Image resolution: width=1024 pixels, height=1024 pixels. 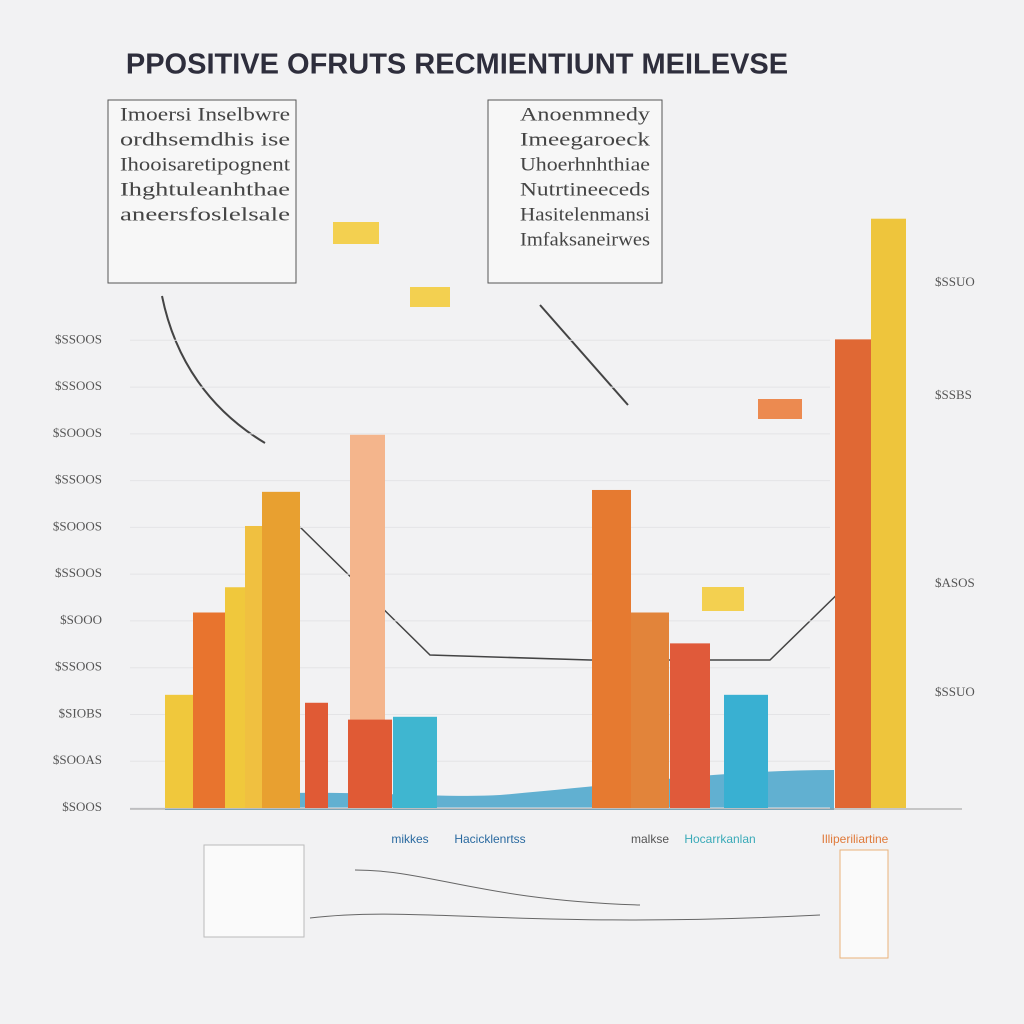 What do you see at coordinates (205, 164) in the screenshot?
I see `note-line: Ihooisaretipognent` at bounding box center [205, 164].